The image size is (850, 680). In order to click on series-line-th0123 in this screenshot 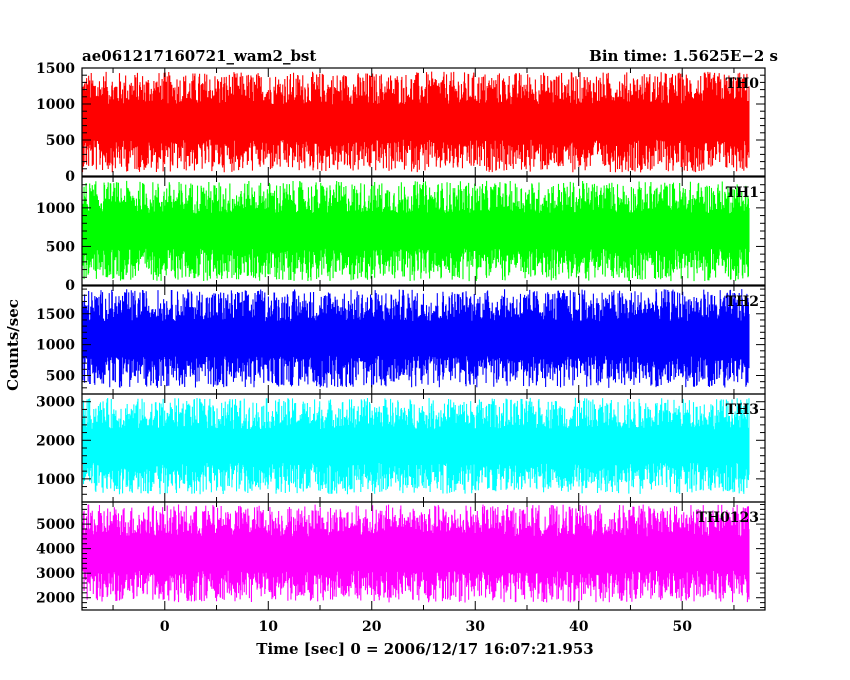, I will do `click(415, 553)`.